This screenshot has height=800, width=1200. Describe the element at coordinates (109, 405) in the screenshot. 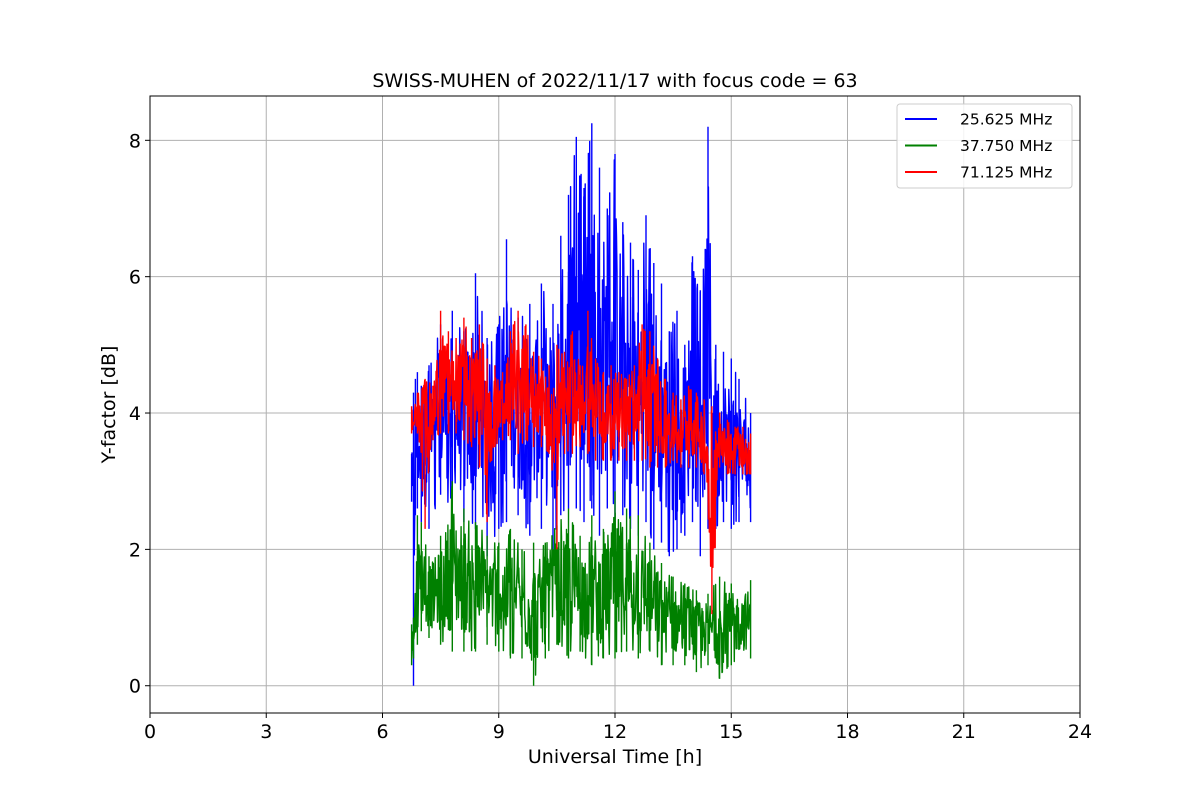

I see `y-axis-label: Y-factor [dB]` at that location.